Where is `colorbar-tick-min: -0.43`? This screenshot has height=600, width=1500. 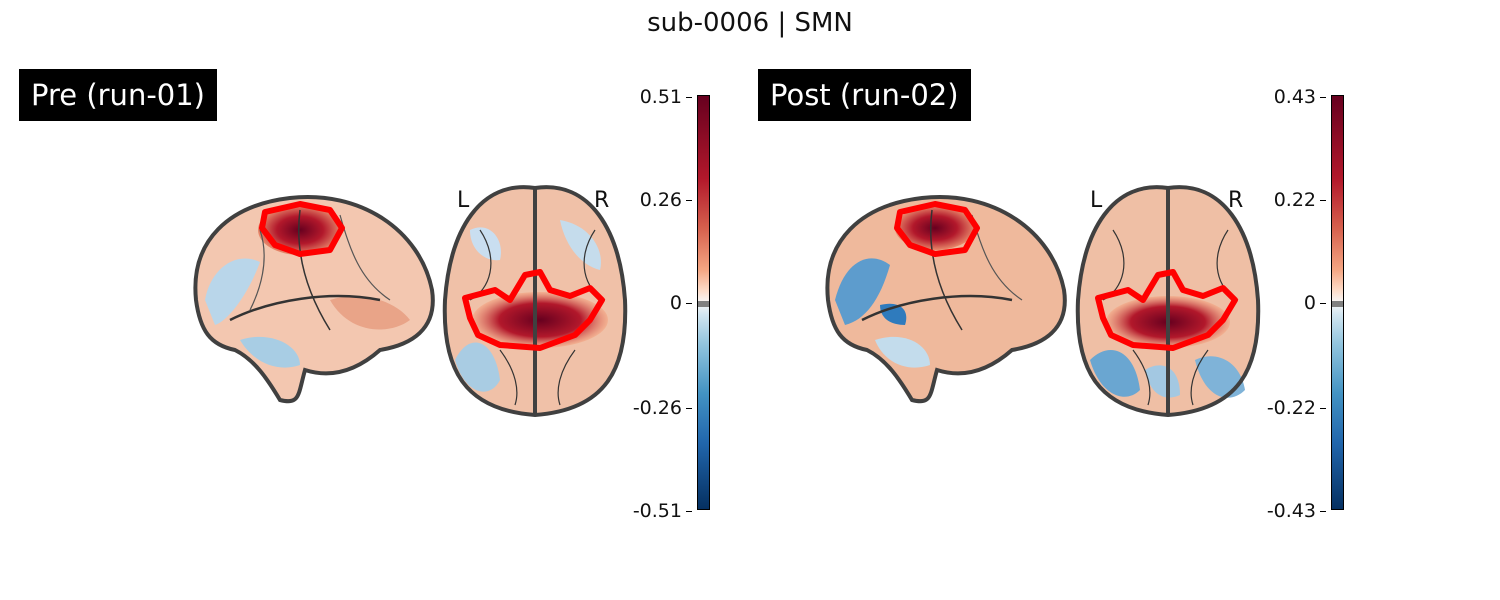 colorbar-tick-min: -0.43 is located at coordinates (1286, 511).